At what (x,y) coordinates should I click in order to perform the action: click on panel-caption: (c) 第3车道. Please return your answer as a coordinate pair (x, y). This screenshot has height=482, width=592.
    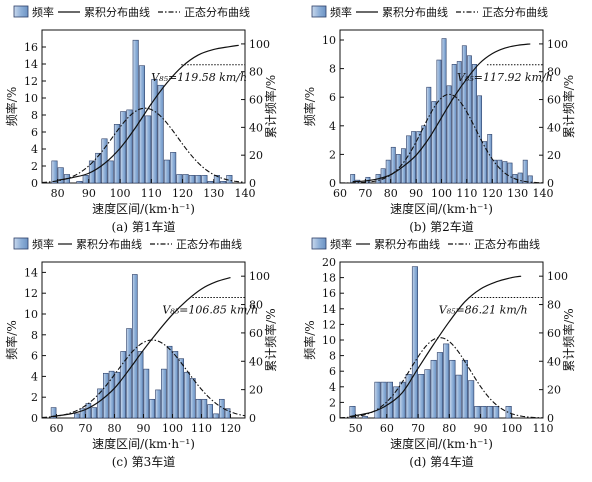
    Looking at the image, I should click on (144, 461).